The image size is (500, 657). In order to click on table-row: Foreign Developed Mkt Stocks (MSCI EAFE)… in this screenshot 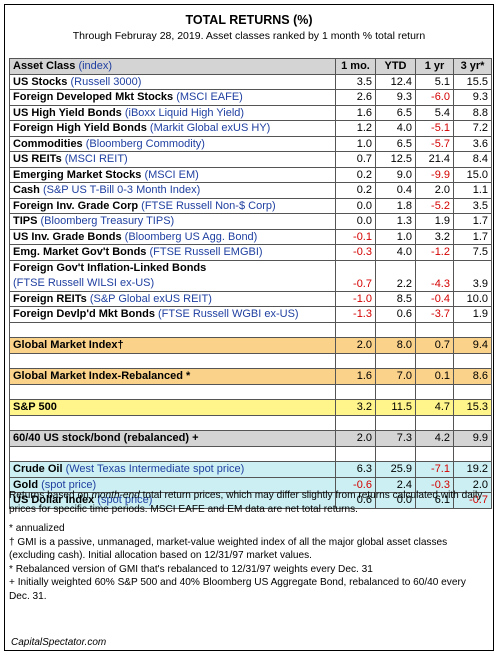, I will do `click(250, 97)`.